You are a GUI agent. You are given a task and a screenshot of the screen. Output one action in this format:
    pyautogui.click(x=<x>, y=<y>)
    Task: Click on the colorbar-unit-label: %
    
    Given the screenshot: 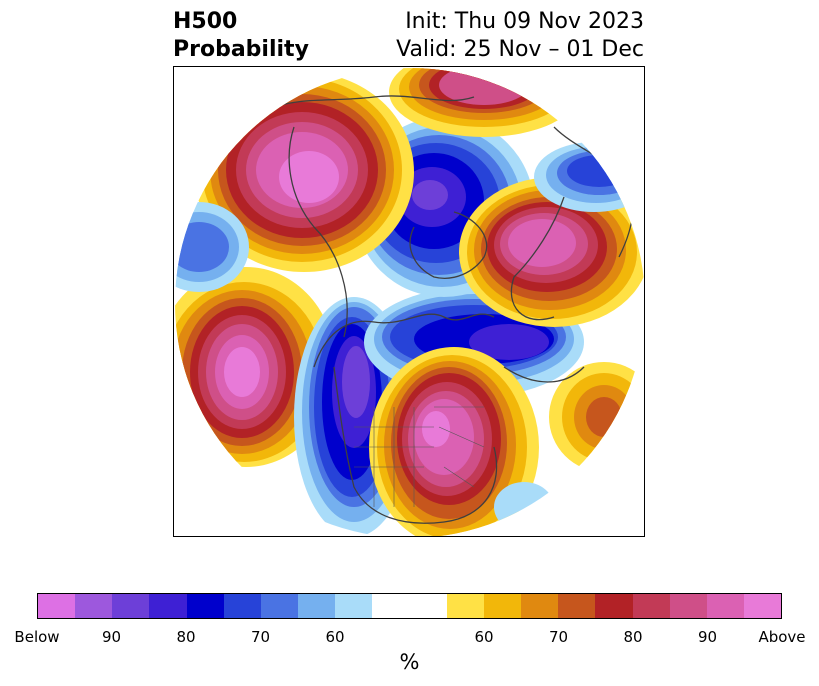 What is the action you would take?
    pyautogui.click(x=409, y=662)
    